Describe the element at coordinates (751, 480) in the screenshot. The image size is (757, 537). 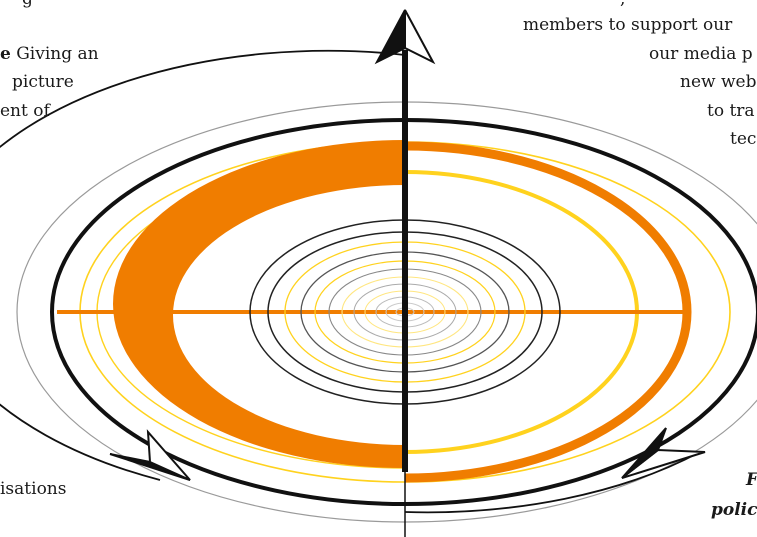
I see `text-fragment-bottom-right-1: F` at that location.